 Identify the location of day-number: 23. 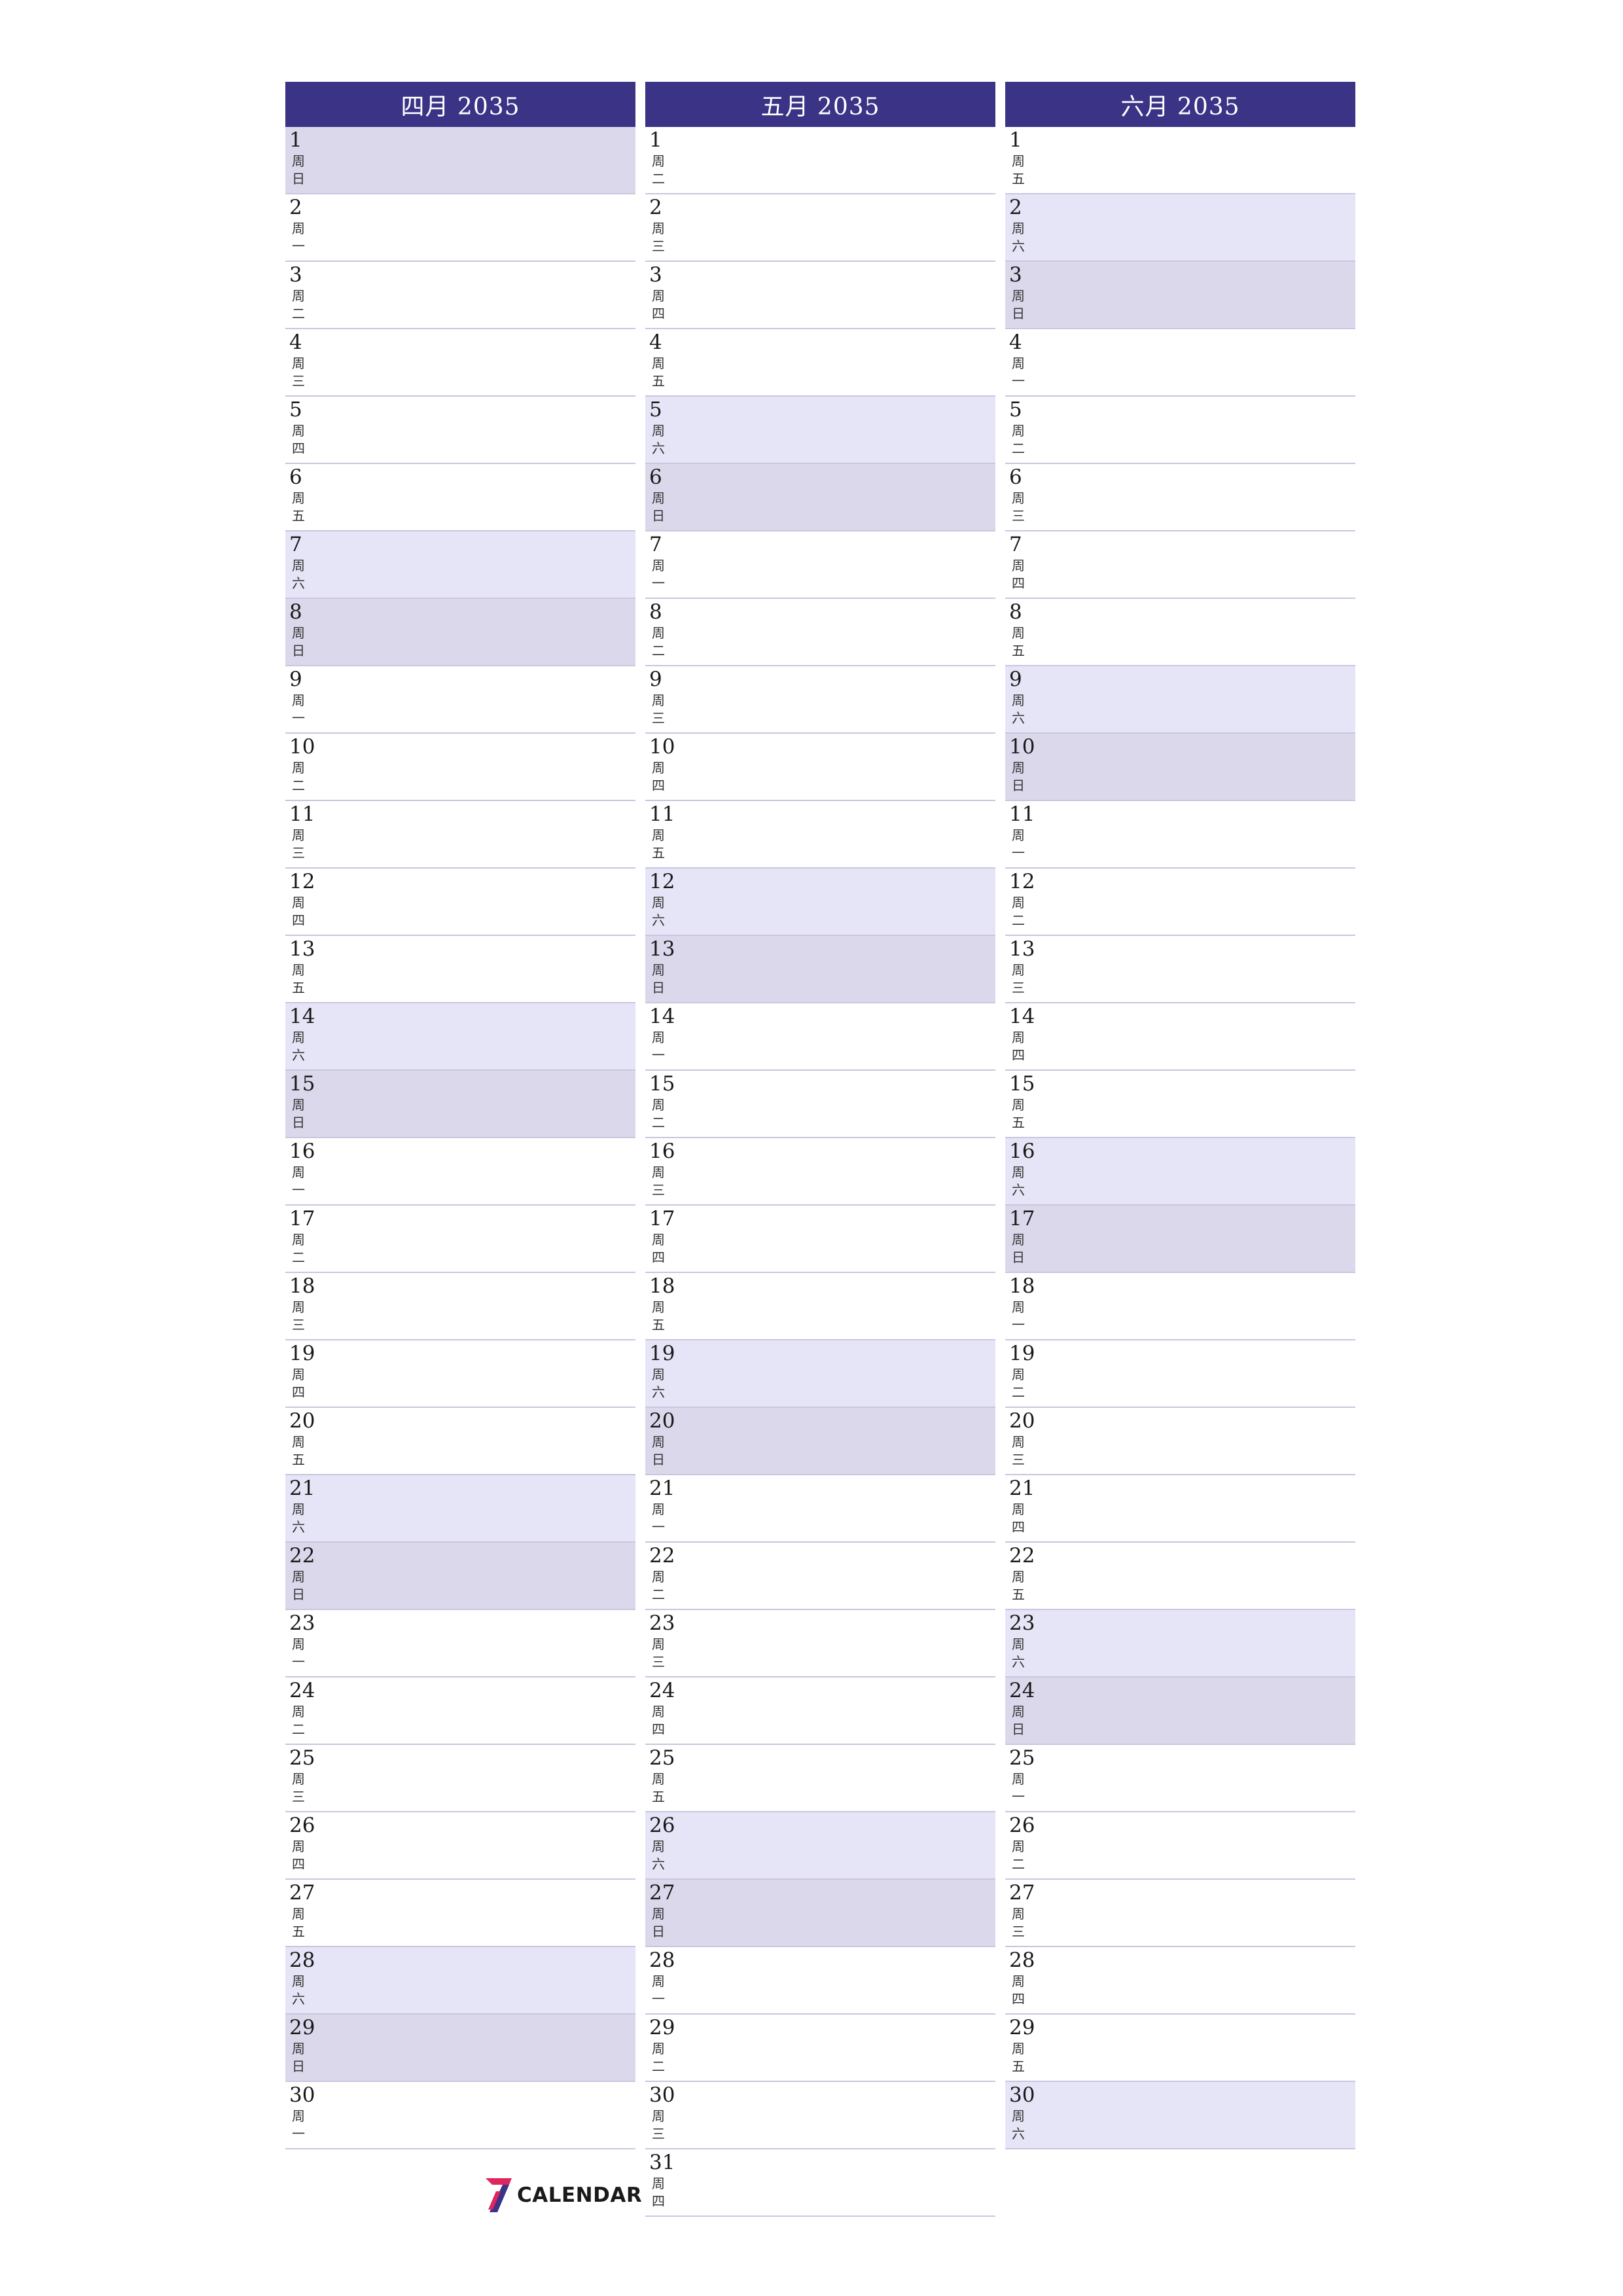
(302, 1623).